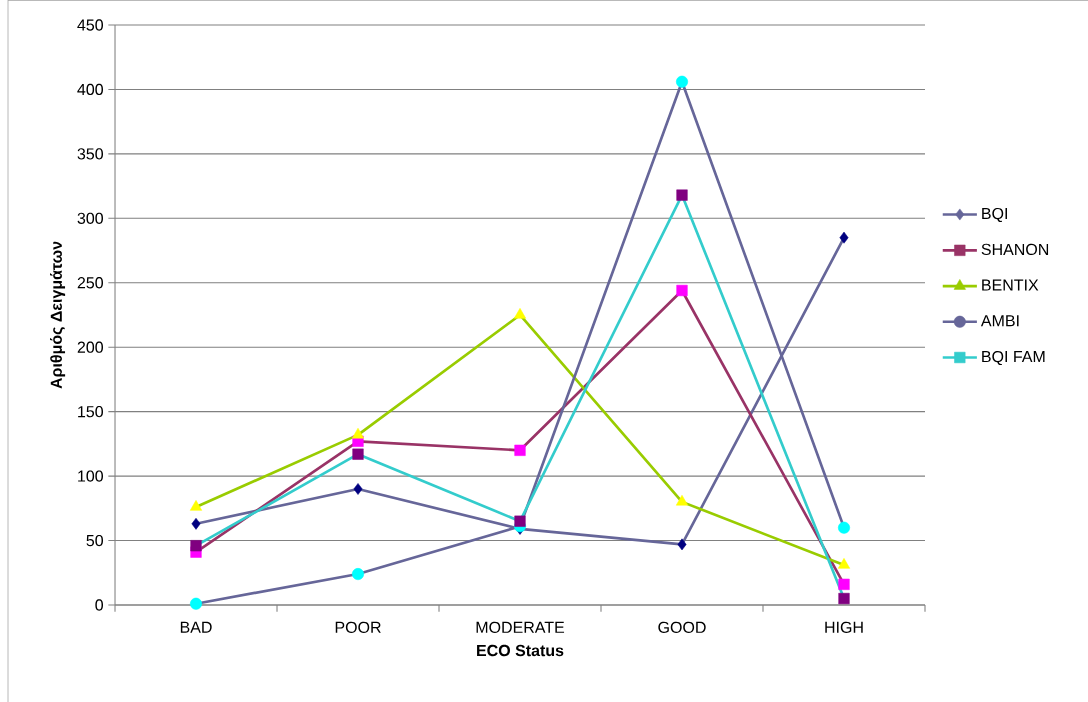 The height and width of the screenshot is (702, 1088). What do you see at coordinates (95, 540) in the screenshot?
I see `y-tick-label: 50` at bounding box center [95, 540].